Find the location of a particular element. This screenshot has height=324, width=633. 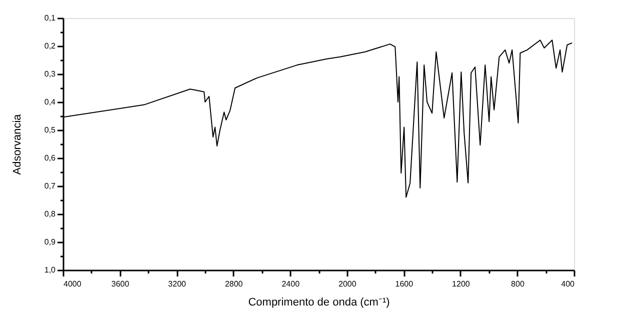

x-axis-title: Comprimento de onda (cm⁻¹) is located at coordinates (319, 302).